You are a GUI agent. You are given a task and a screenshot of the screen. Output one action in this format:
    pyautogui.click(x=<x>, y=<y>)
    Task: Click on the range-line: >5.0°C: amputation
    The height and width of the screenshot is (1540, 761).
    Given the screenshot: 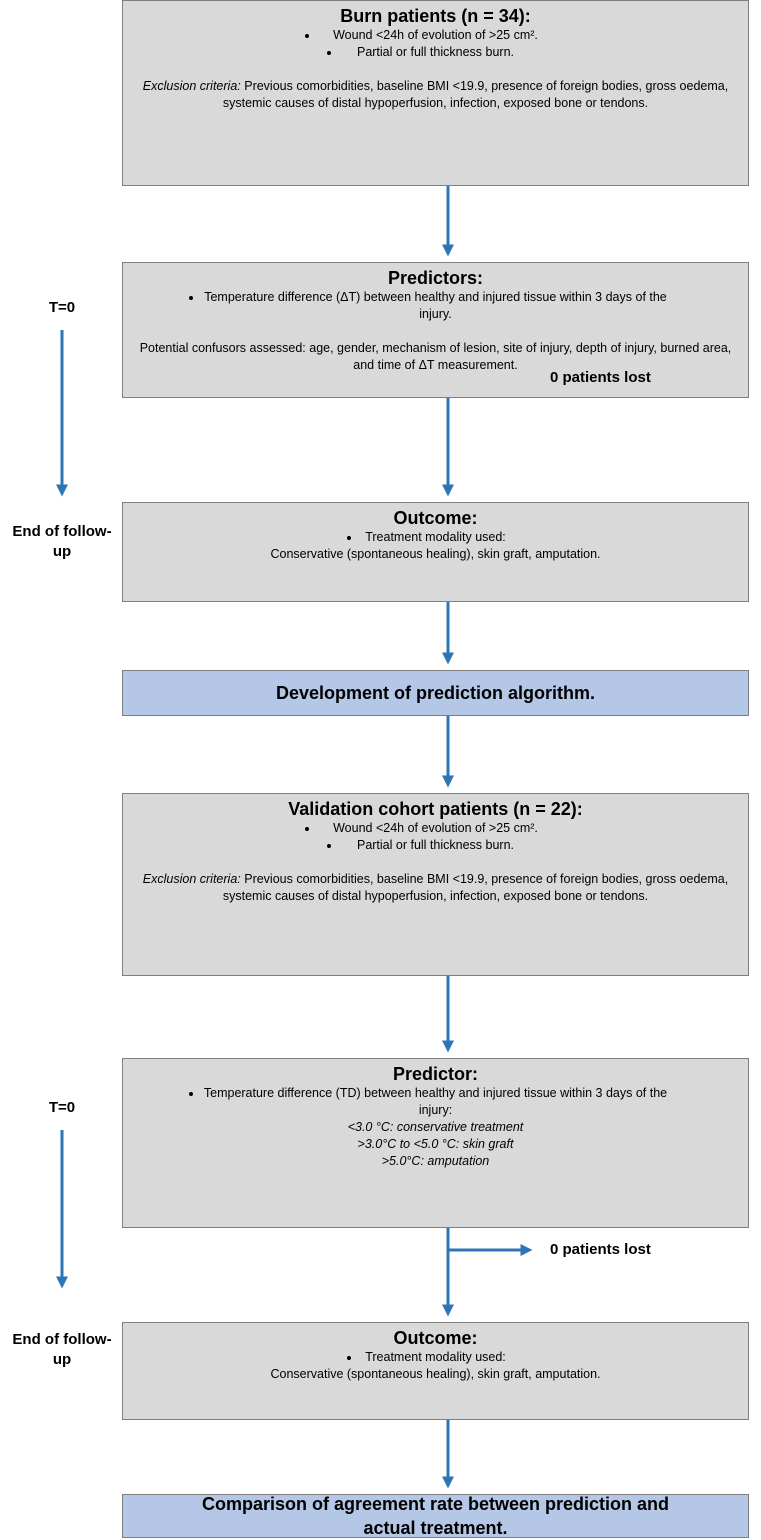 What is the action you would take?
    pyautogui.click(x=435, y=1161)
    